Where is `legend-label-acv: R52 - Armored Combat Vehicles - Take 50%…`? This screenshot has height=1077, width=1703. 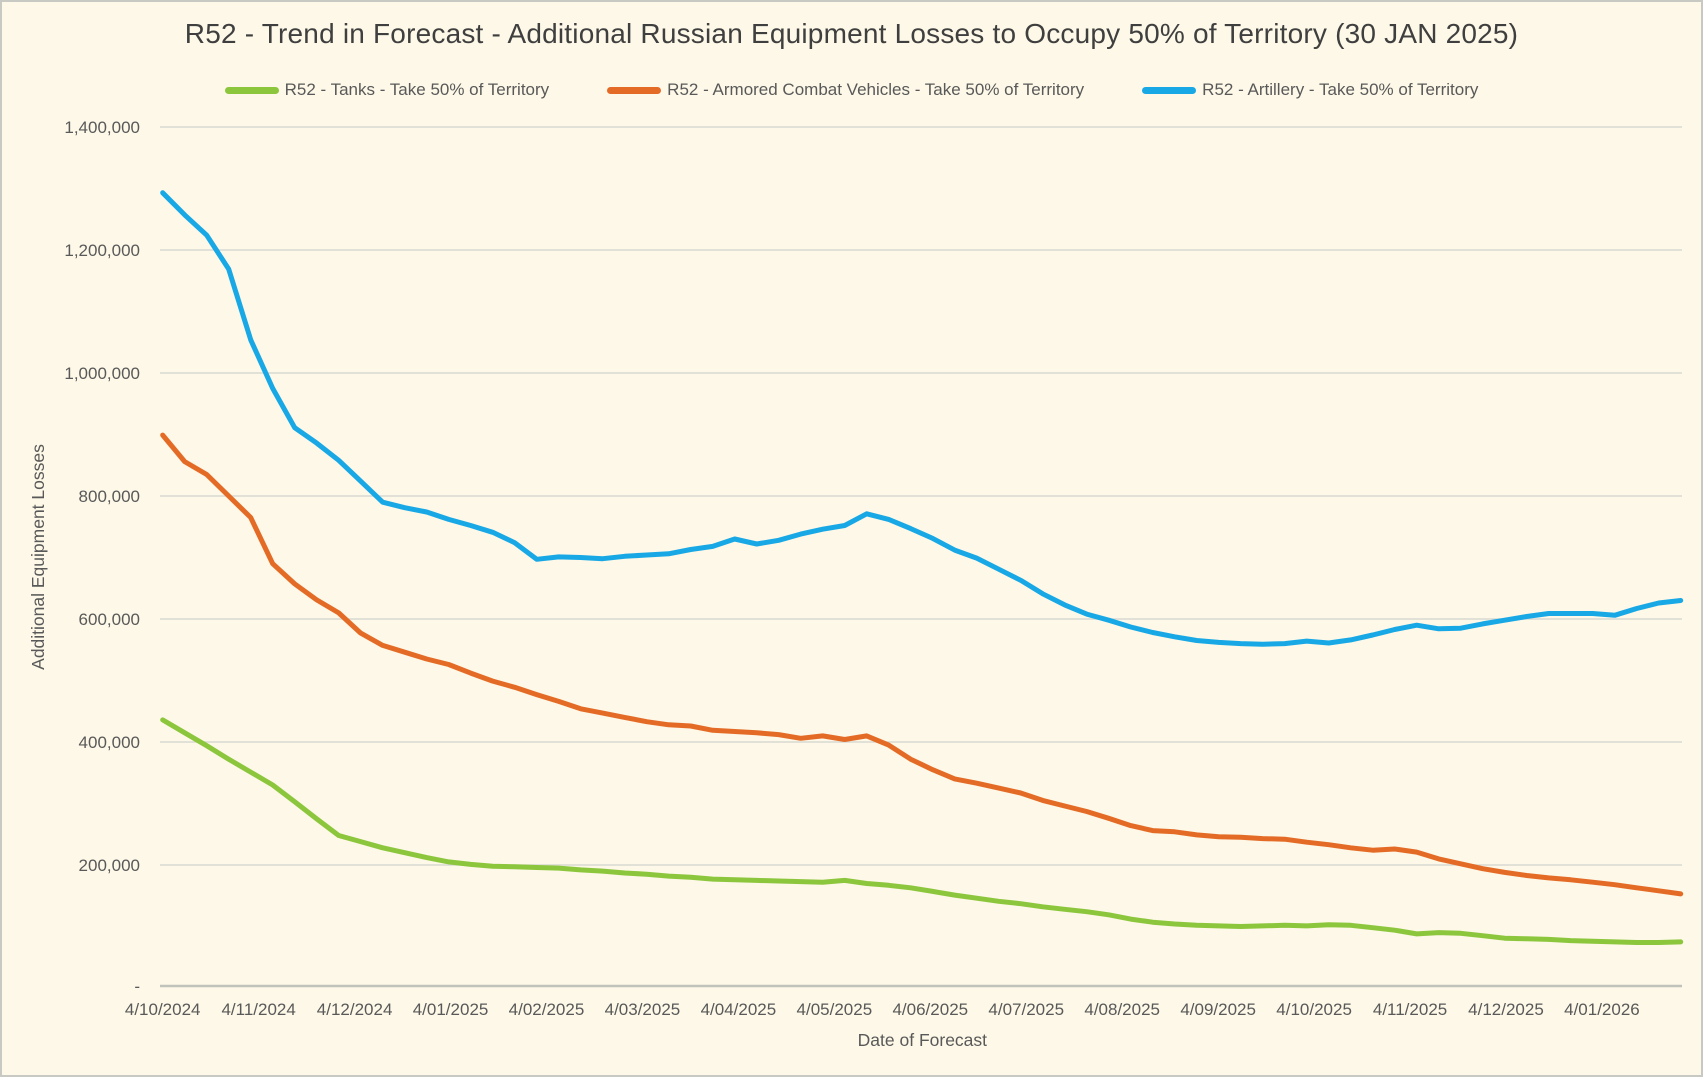 legend-label-acv: R52 - Armored Combat Vehicles - Take 50%… is located at coordinates (876, 89).